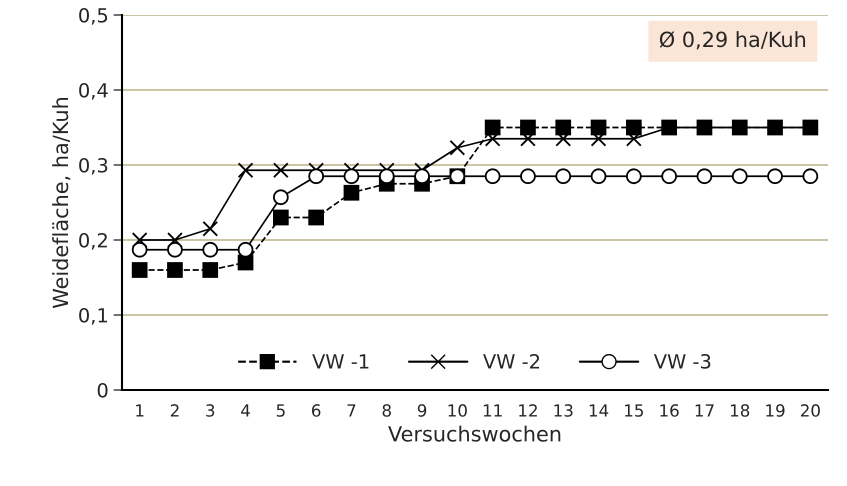  Describe the element at coordinates (528, 410) in the screenshot. I see `x-tick-label: 12` at that location.